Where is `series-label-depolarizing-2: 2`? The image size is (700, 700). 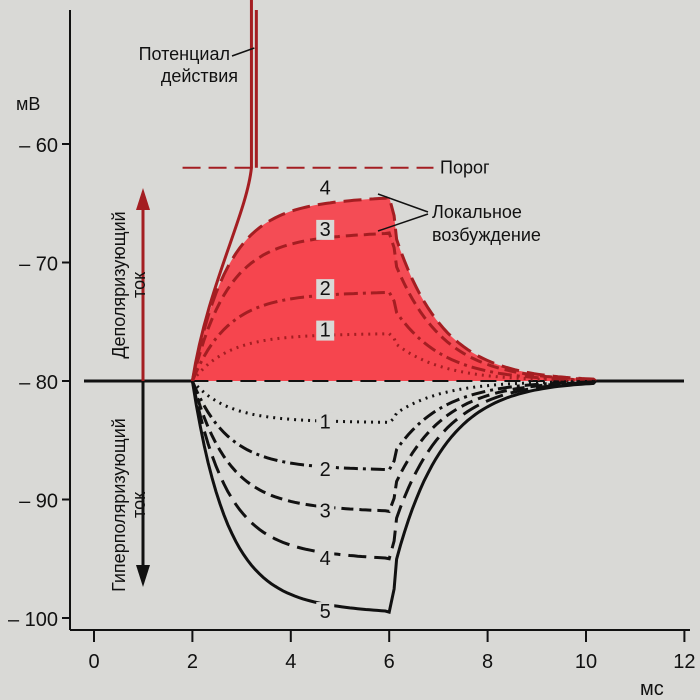 series-label-depolarizing-2: 2 is located at coordinates (325, 289).